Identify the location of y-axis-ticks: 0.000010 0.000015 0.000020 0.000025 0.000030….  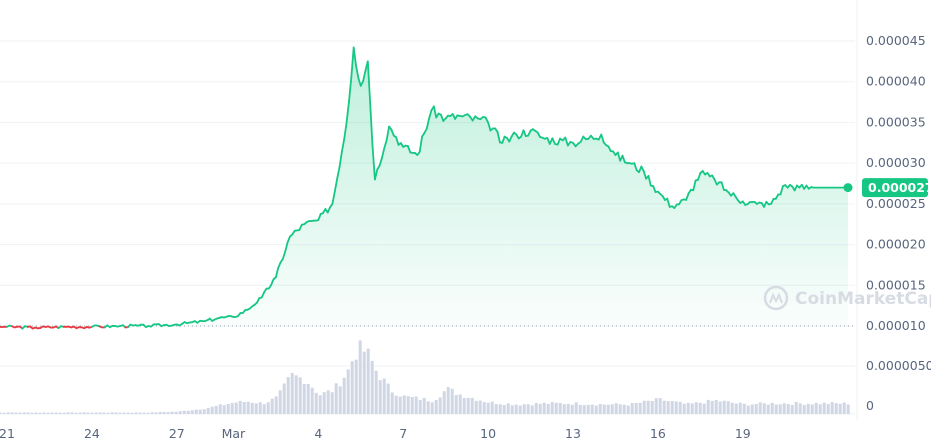
(896, 183).